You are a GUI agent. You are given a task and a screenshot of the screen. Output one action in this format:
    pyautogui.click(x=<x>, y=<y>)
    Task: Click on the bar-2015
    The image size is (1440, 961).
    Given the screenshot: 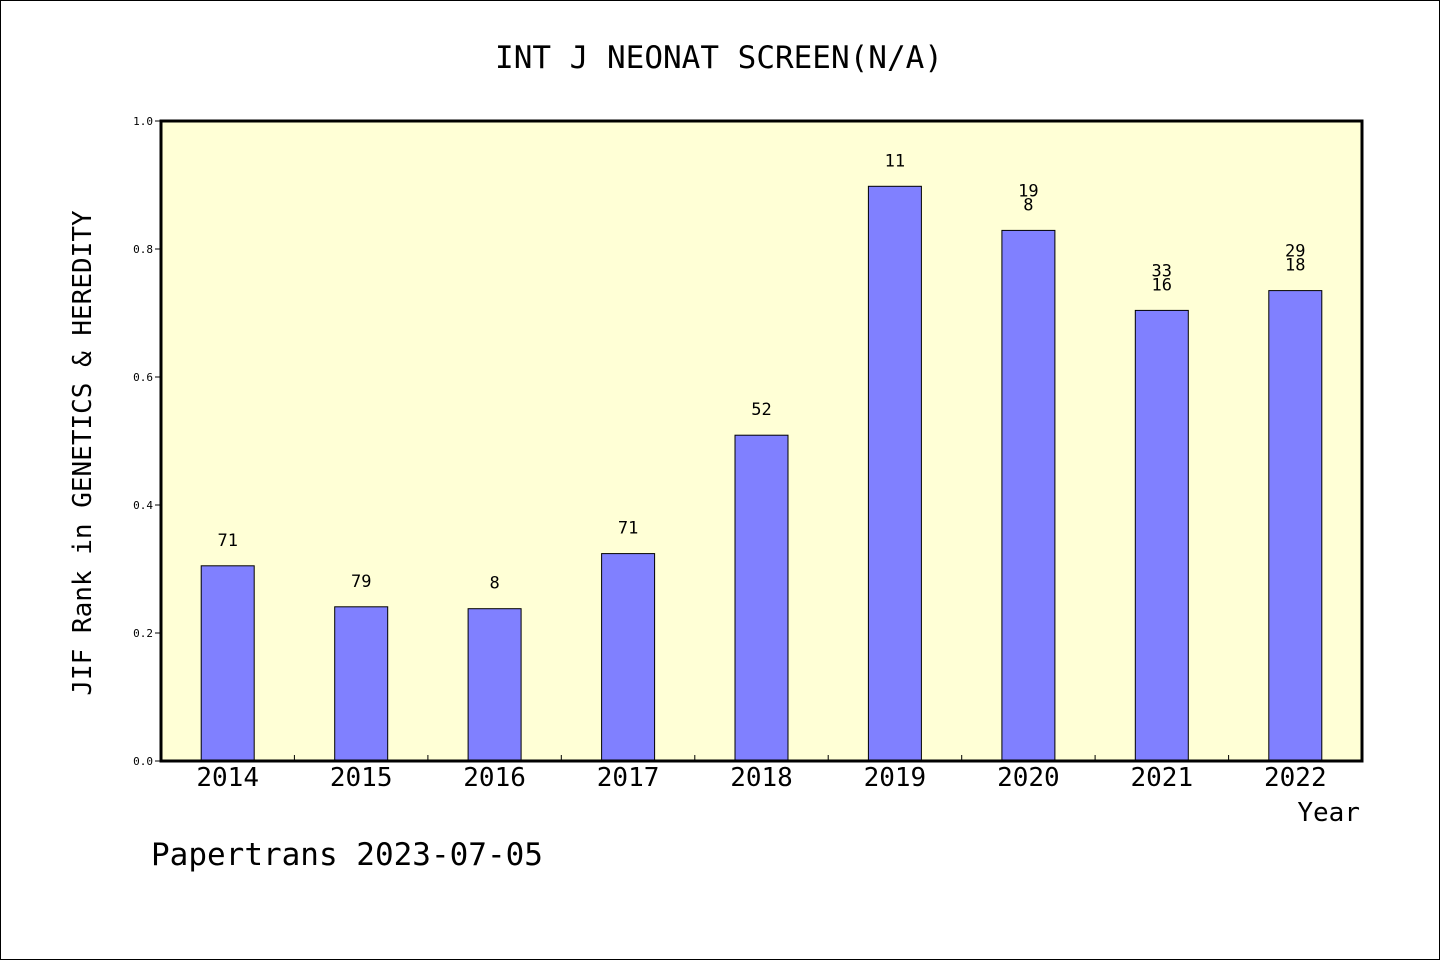 What is the action you would take?
    pyautogui.click(x=361, y=684)
    